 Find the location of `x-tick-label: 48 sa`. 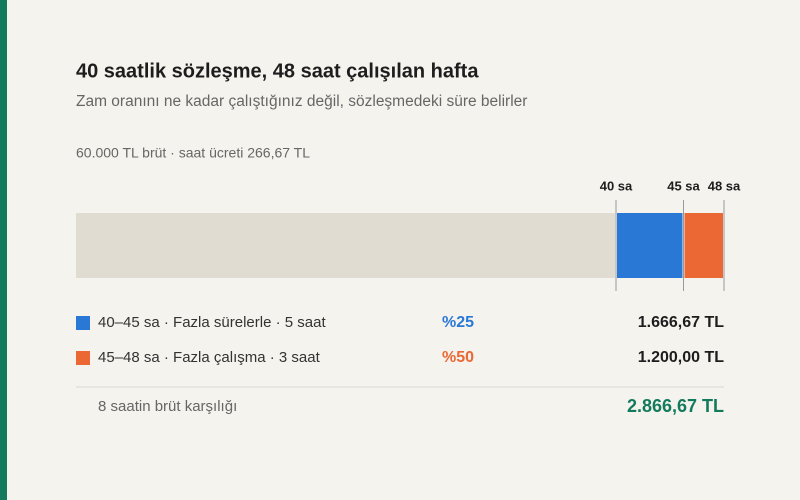

x-tick-label: 48 sa is located at coordinates (724, 185).